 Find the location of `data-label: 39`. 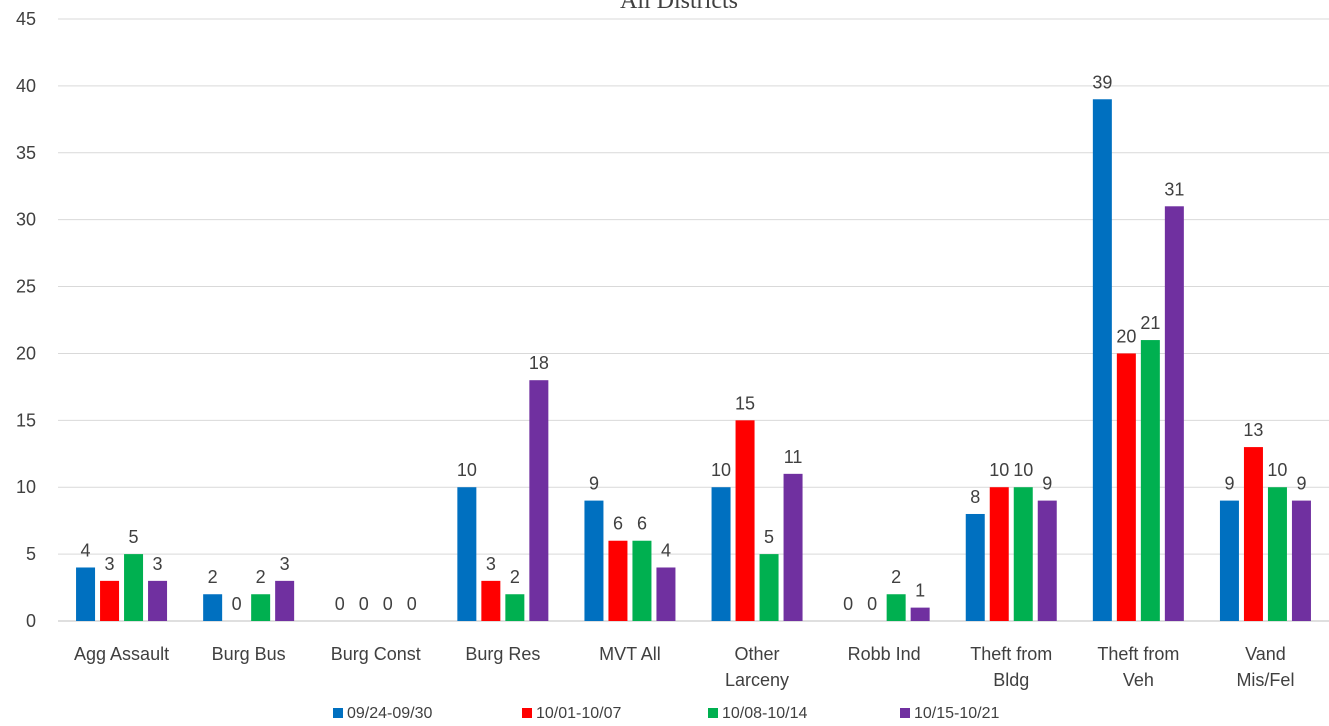

data-label: 39 is located at coordinates (1102, 82).